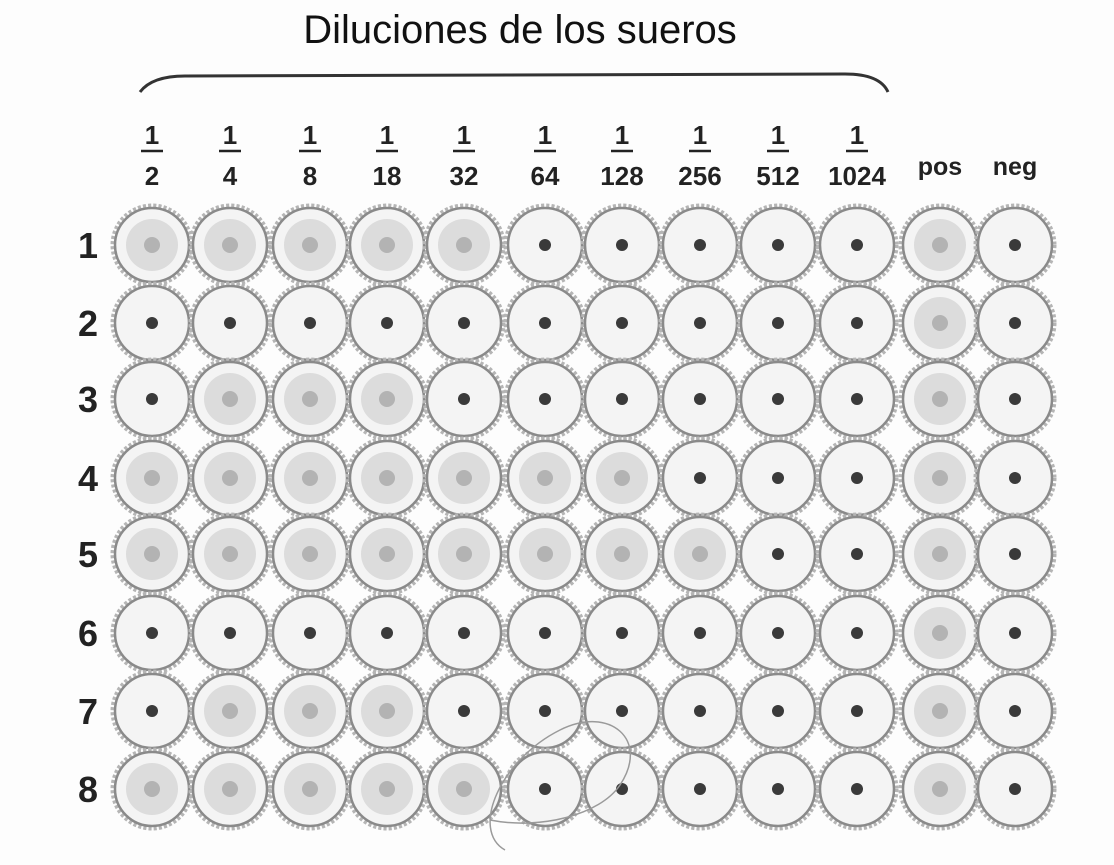 This screenshot has height=865, width=1114. What do you see at coordinates (464, 176) in the screenshot?
I see `dilution-denominator: 32` at bounding box center [464, 176].